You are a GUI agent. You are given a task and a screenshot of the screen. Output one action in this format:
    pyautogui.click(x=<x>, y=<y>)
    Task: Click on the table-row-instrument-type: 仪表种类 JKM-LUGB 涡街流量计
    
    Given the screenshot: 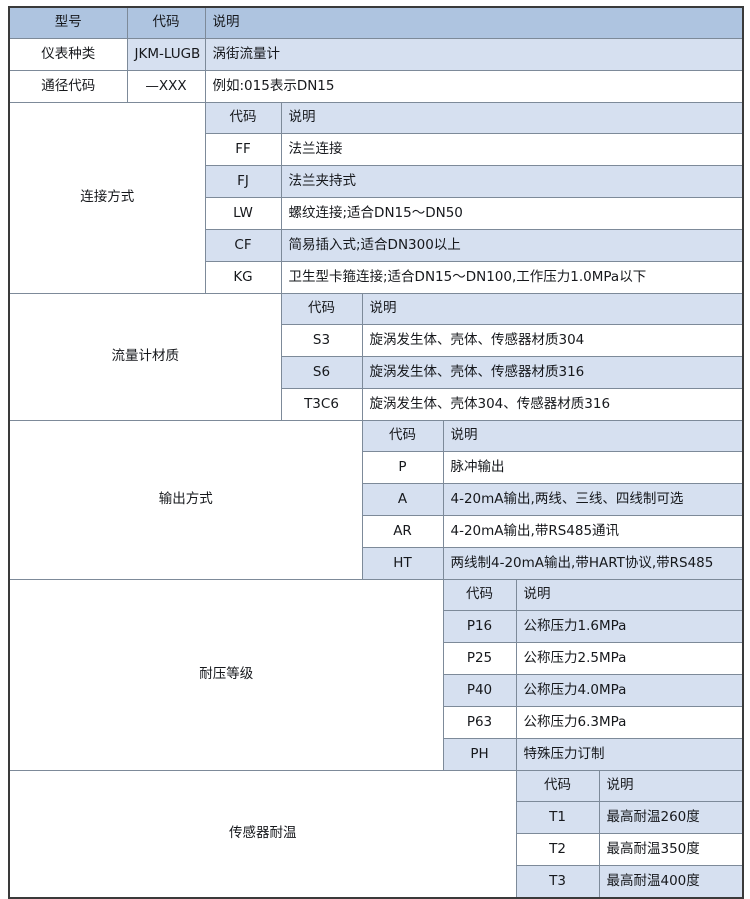 What is the action you would take?
    pyautogui.click(x=376, y=54)
    